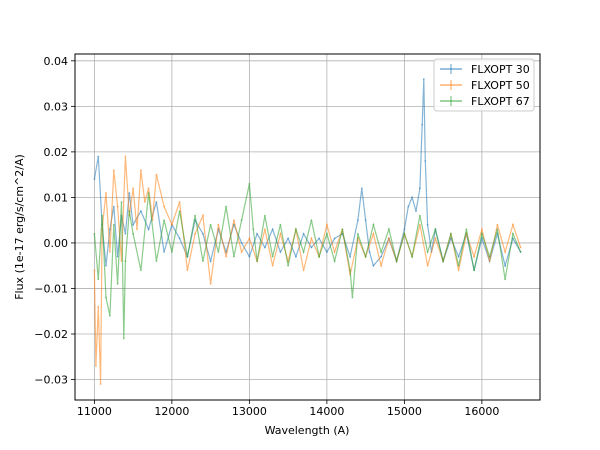 The height and width of the screenshot is (450, 600). I want to click on y-tick-label: −0.02, so click(51, 334).